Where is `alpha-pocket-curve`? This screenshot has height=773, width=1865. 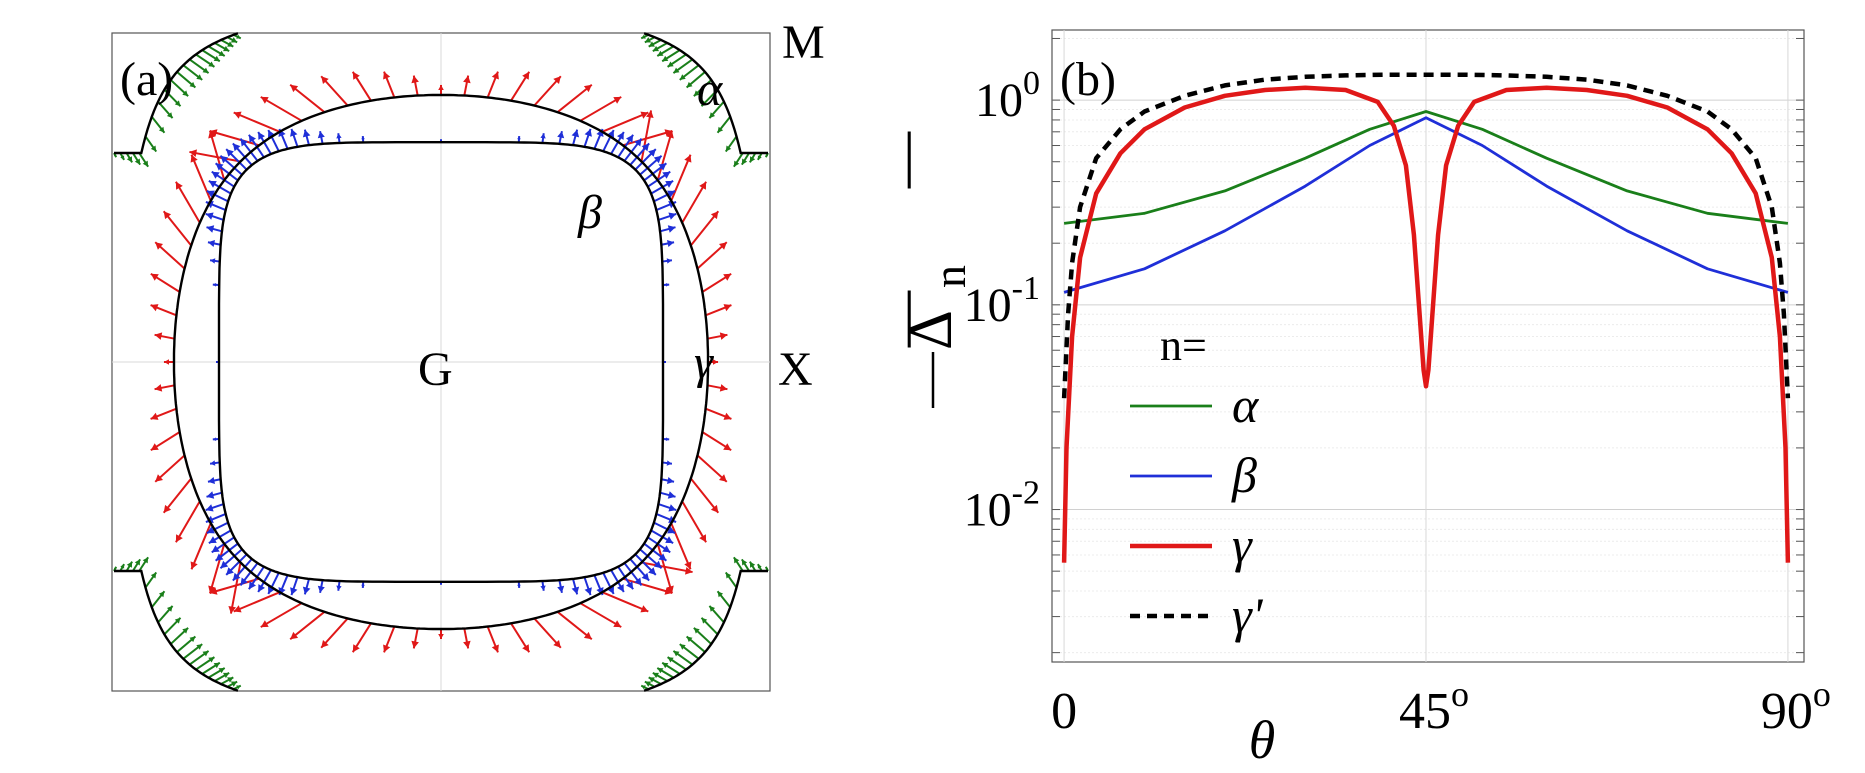 alpha-pocket-curve is located at coordinates (705, 93).